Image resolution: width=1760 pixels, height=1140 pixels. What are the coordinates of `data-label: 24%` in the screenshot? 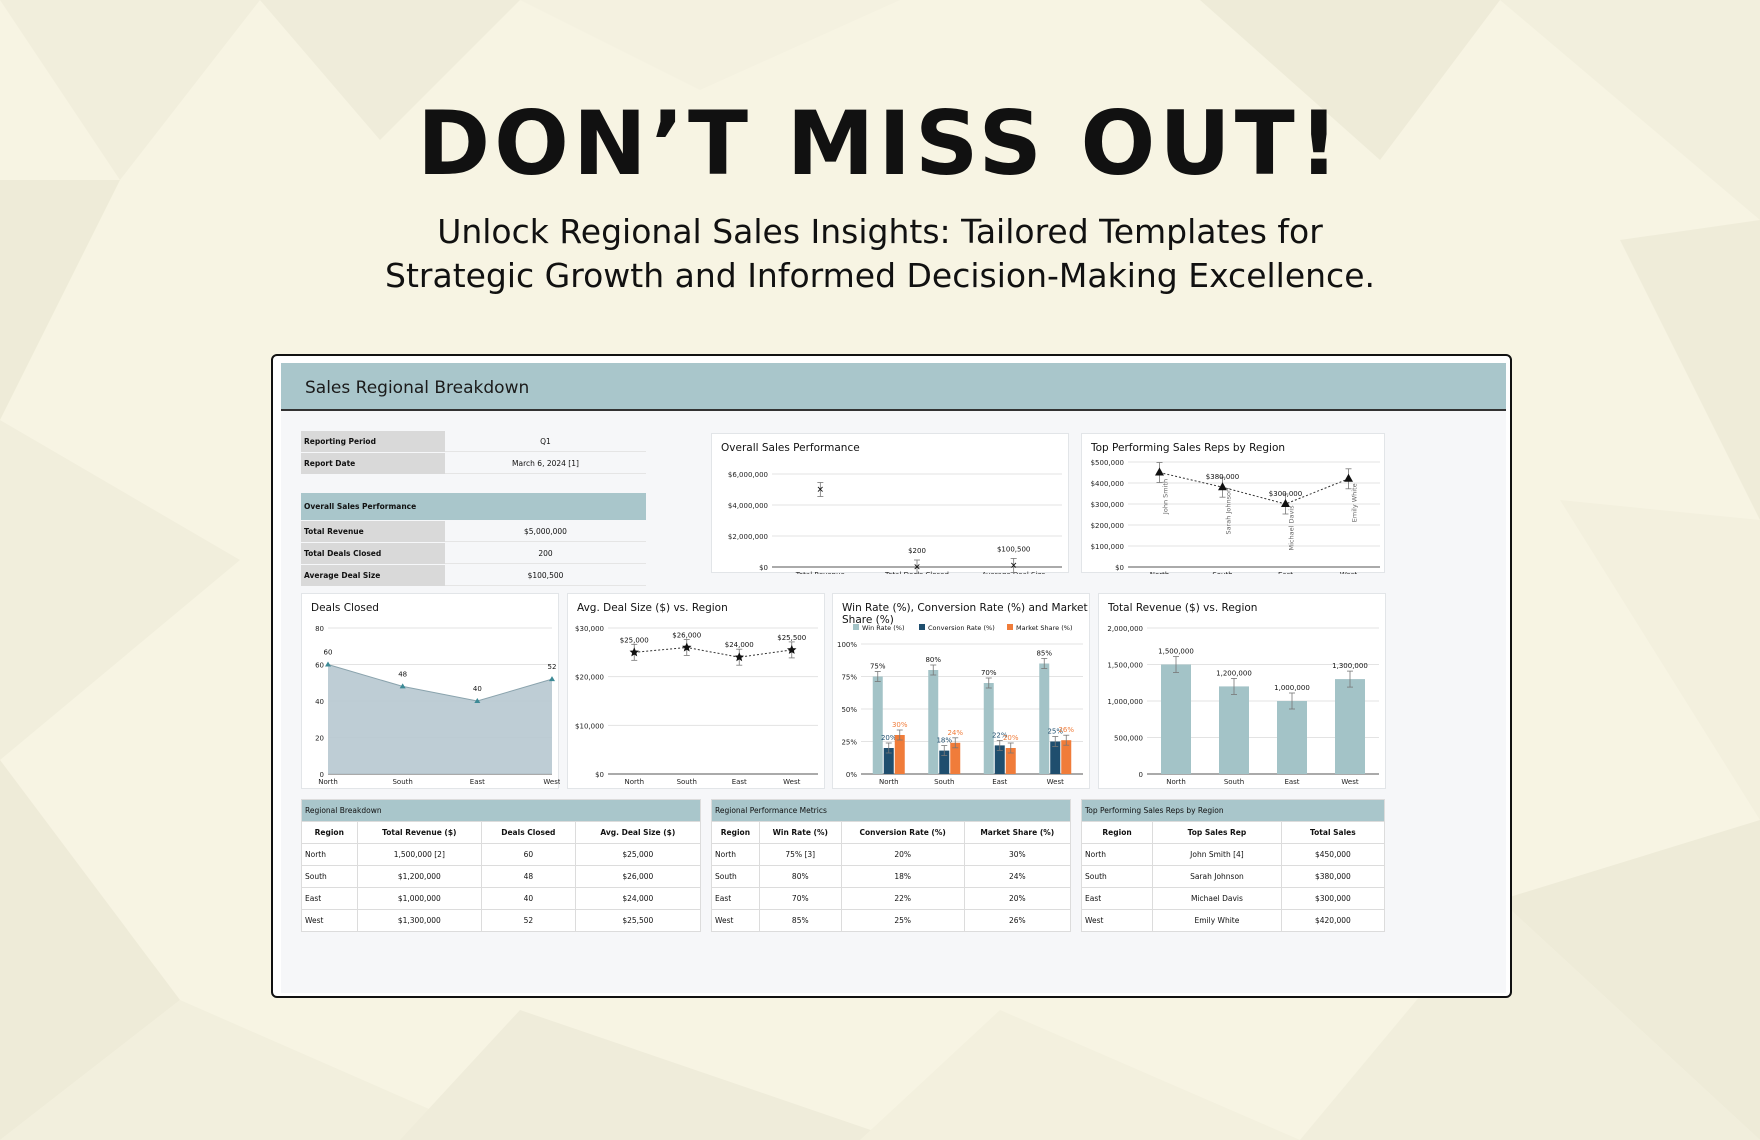 It's located at (955, 733).